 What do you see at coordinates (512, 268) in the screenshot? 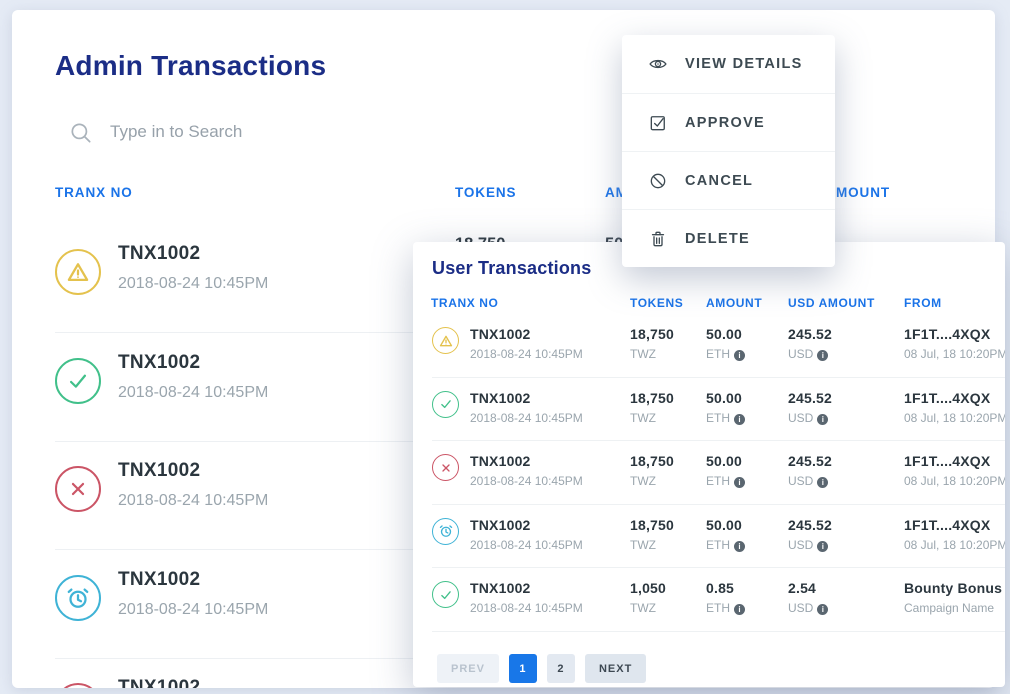
I see `modal-title: User Transactions` at bounding box center [512, 268].